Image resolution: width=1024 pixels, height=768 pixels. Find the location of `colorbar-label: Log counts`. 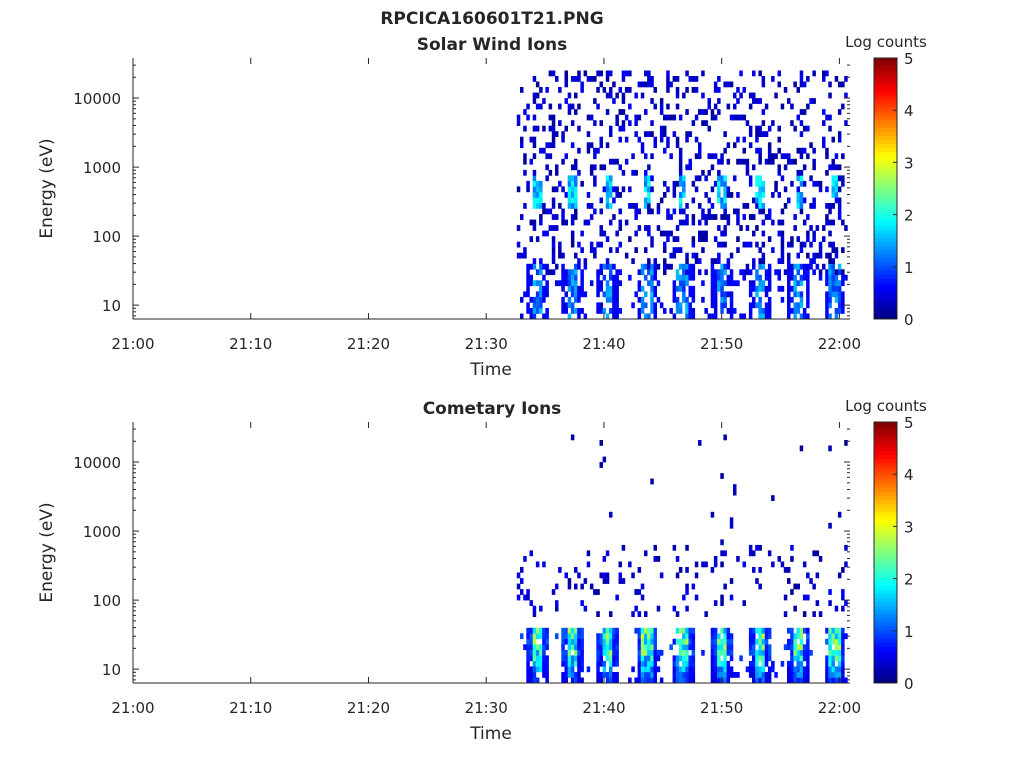

colorbar-label: Log counts is located at coordinates (886, 406).